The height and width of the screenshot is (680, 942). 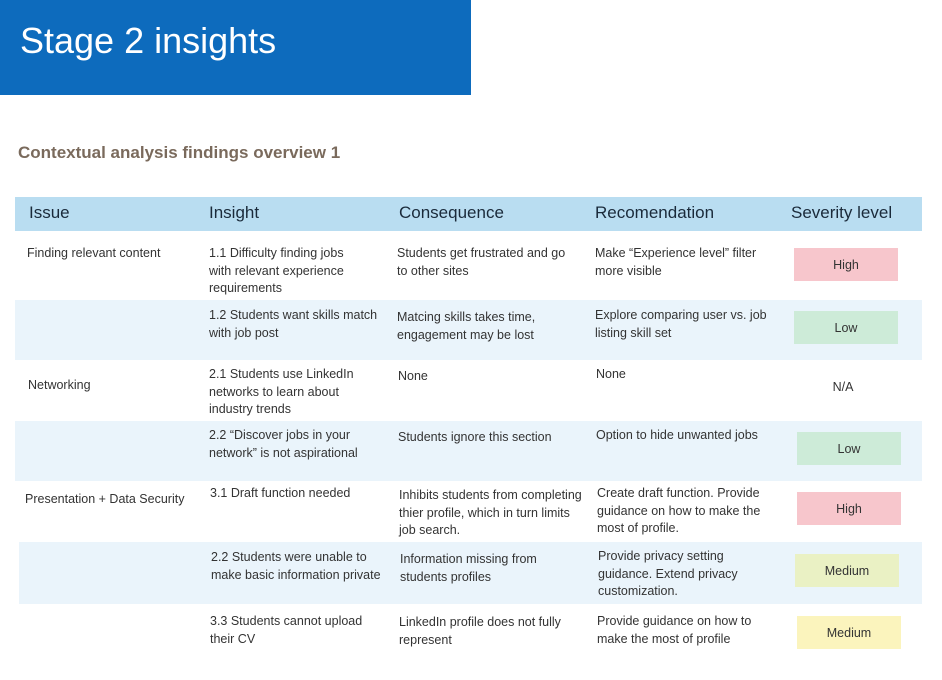 What do you see at coordinates (148, 40) in the screenshot?
I see `page-title: Stage 2 insights` at bounding box center [148, 40].